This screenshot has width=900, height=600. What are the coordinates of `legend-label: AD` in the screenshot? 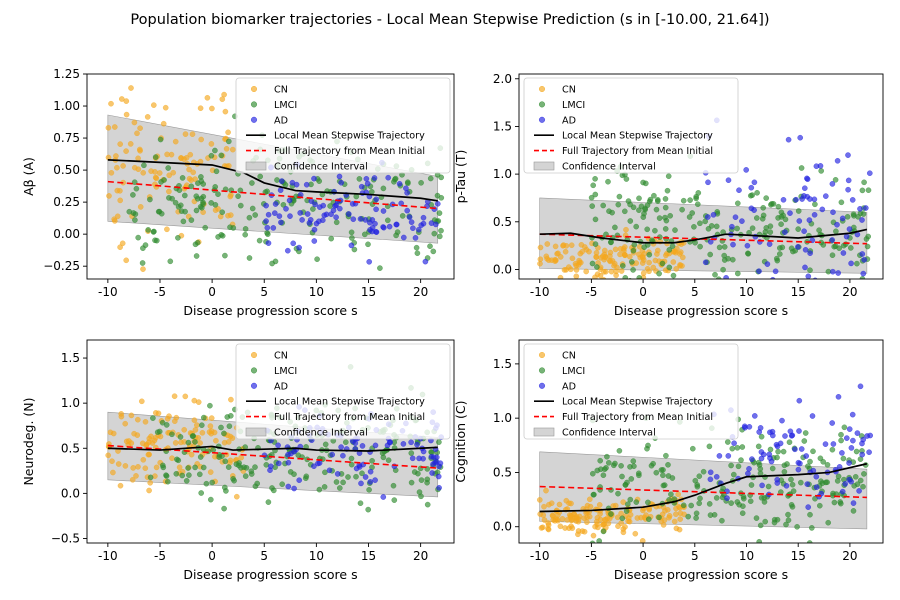 It's located at (281, 386).